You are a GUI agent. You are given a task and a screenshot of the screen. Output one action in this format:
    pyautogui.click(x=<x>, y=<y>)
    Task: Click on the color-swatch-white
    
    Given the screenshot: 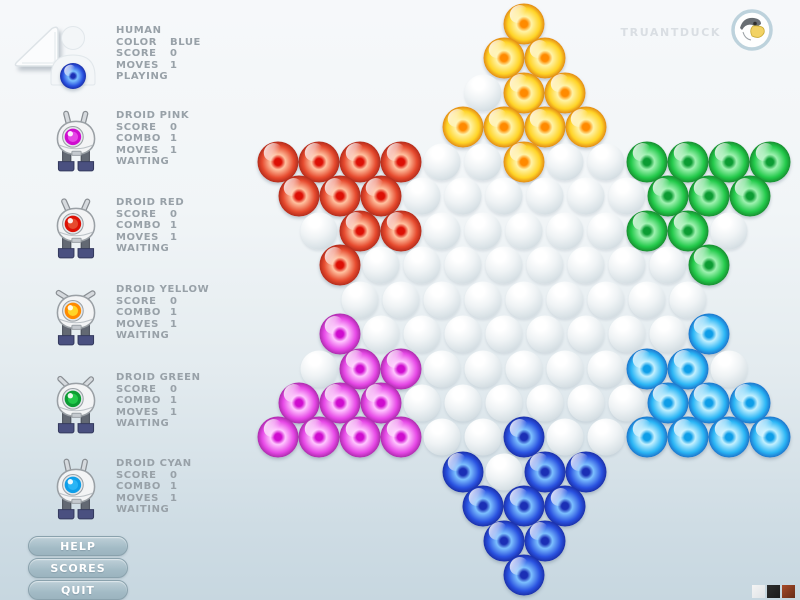 What is the action you would take?
    pyautogui.click(x=758, y=591)
    